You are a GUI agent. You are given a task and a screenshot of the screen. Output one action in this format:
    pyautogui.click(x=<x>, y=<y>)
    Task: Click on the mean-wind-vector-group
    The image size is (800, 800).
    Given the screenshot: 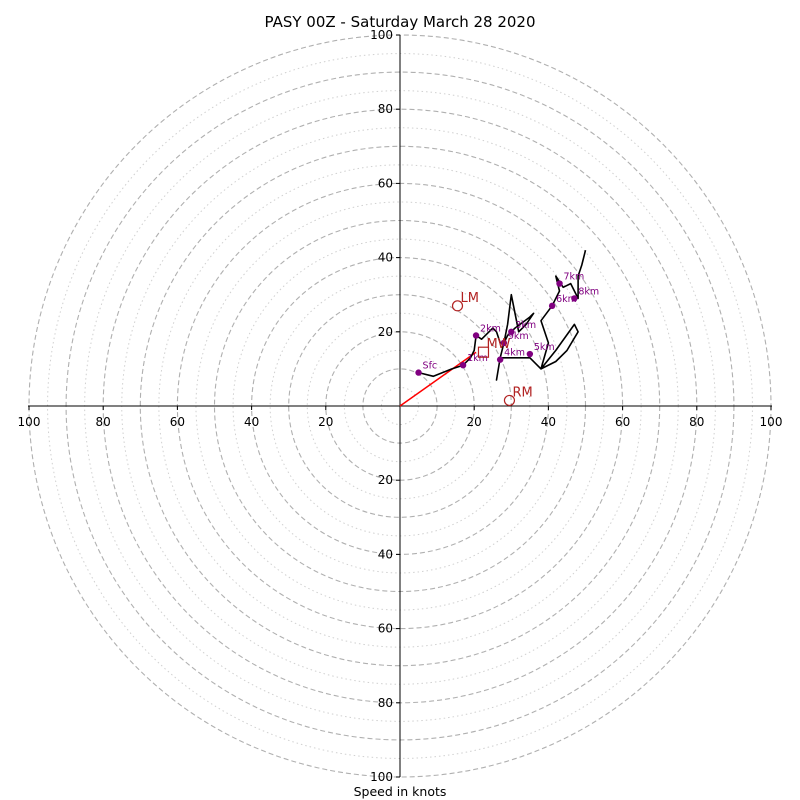 What is the action you would take?
    pyautogui.click(x=438, y=379)
    